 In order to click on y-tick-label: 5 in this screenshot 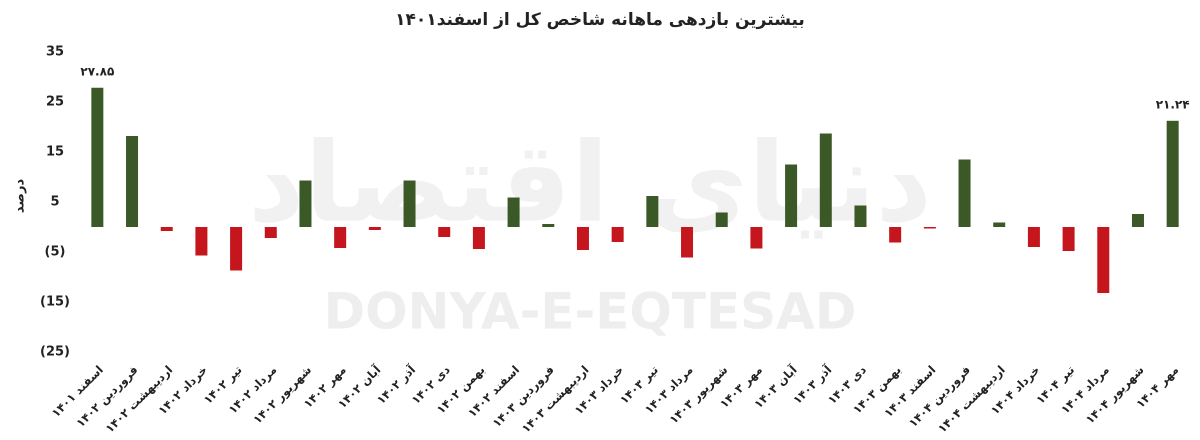, I will do `click(54, 202)`.